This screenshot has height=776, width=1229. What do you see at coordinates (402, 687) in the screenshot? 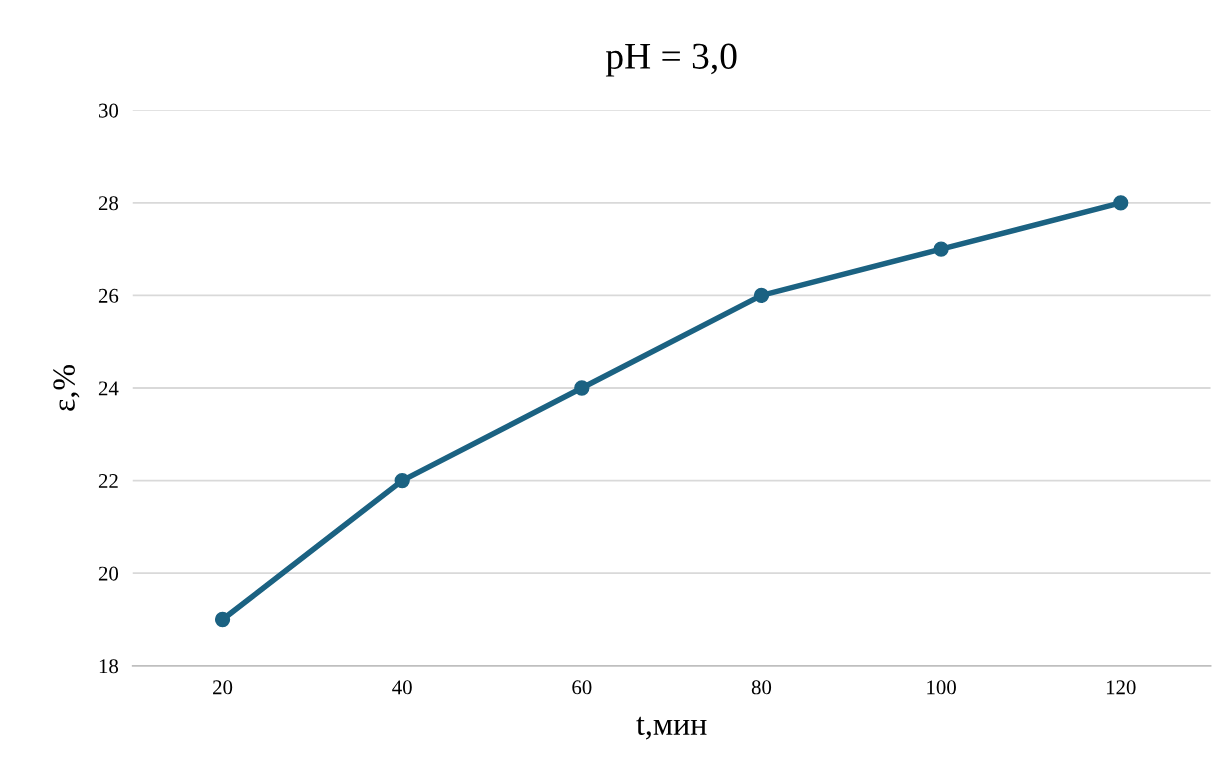
I see `x-tick-label: 40` at bounding box center [402, 687].